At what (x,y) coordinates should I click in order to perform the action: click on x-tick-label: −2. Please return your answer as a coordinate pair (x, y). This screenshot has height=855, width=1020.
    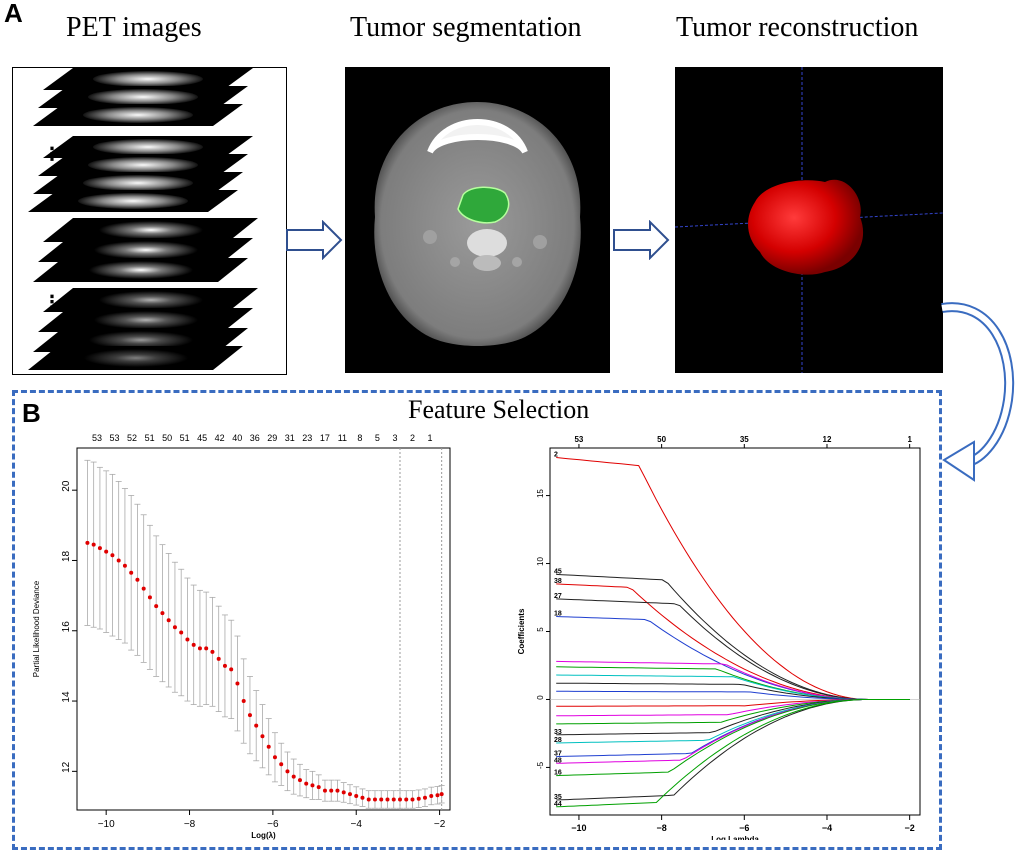
    Looking at the image, I should click on (910, 828).